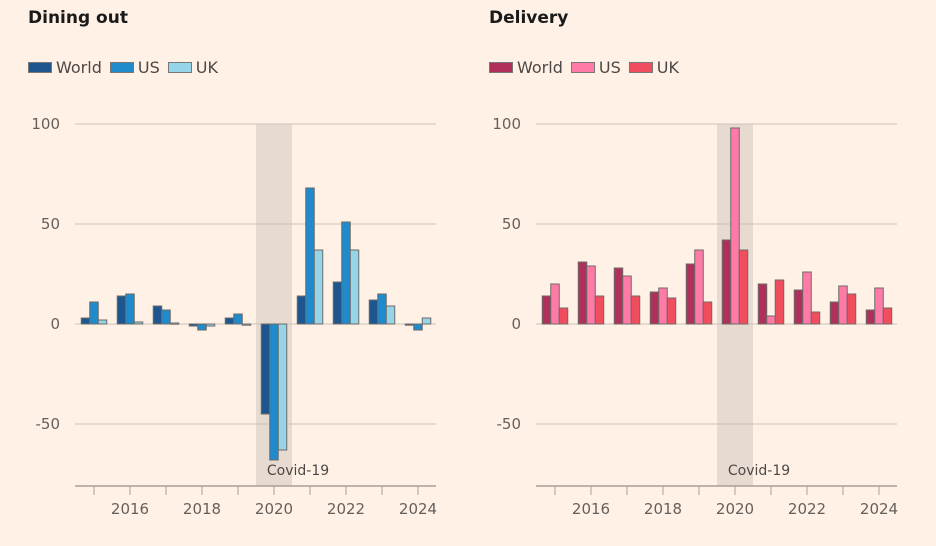  I want to click on legend-item-us: US, so click(595, 67).